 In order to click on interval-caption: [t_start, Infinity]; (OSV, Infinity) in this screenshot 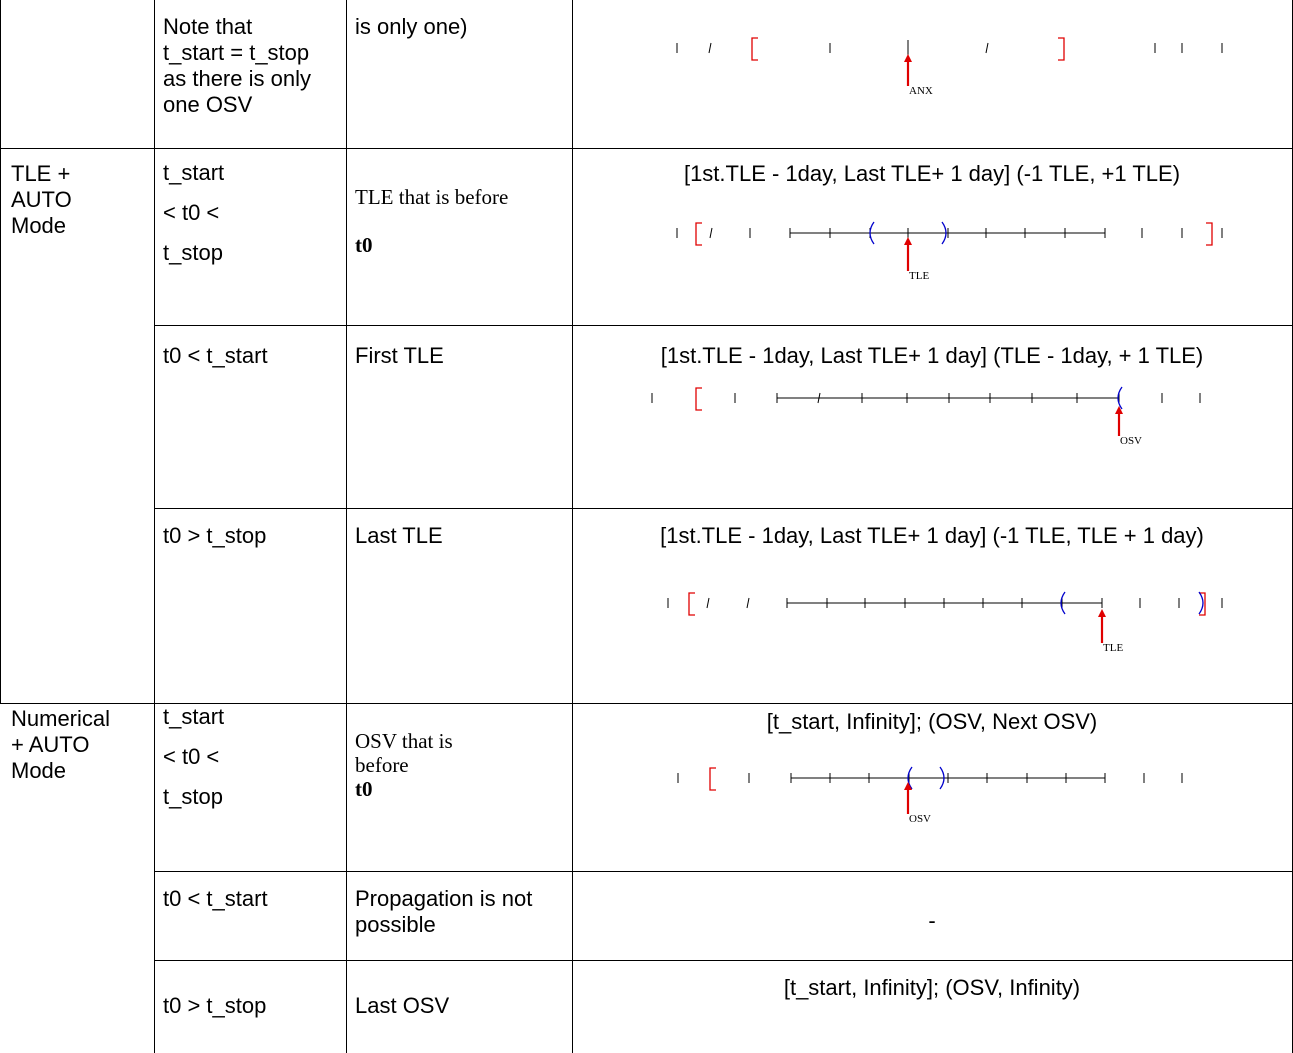, I will do `click(932, 987)`.